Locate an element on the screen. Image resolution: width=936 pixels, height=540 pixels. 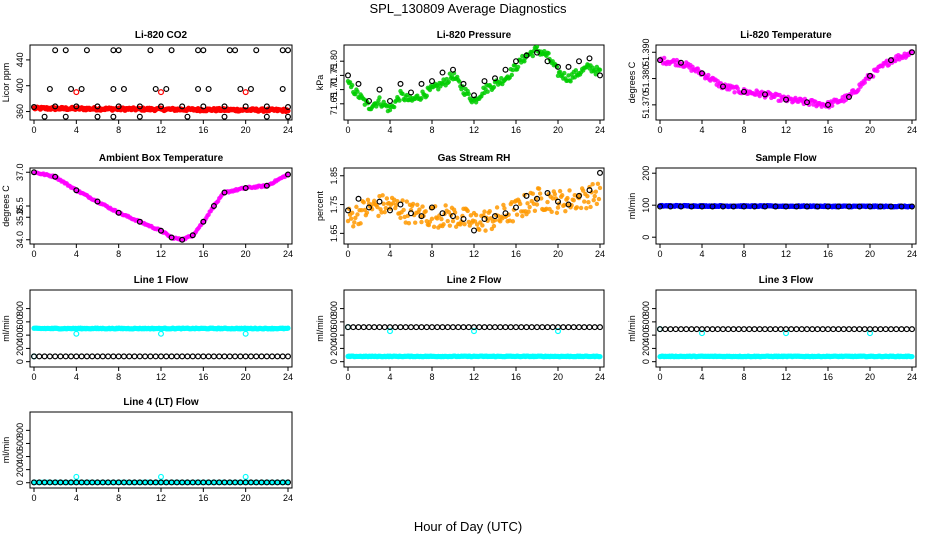
y-tick-label: 35.5 is located at coordinates (20, 206).